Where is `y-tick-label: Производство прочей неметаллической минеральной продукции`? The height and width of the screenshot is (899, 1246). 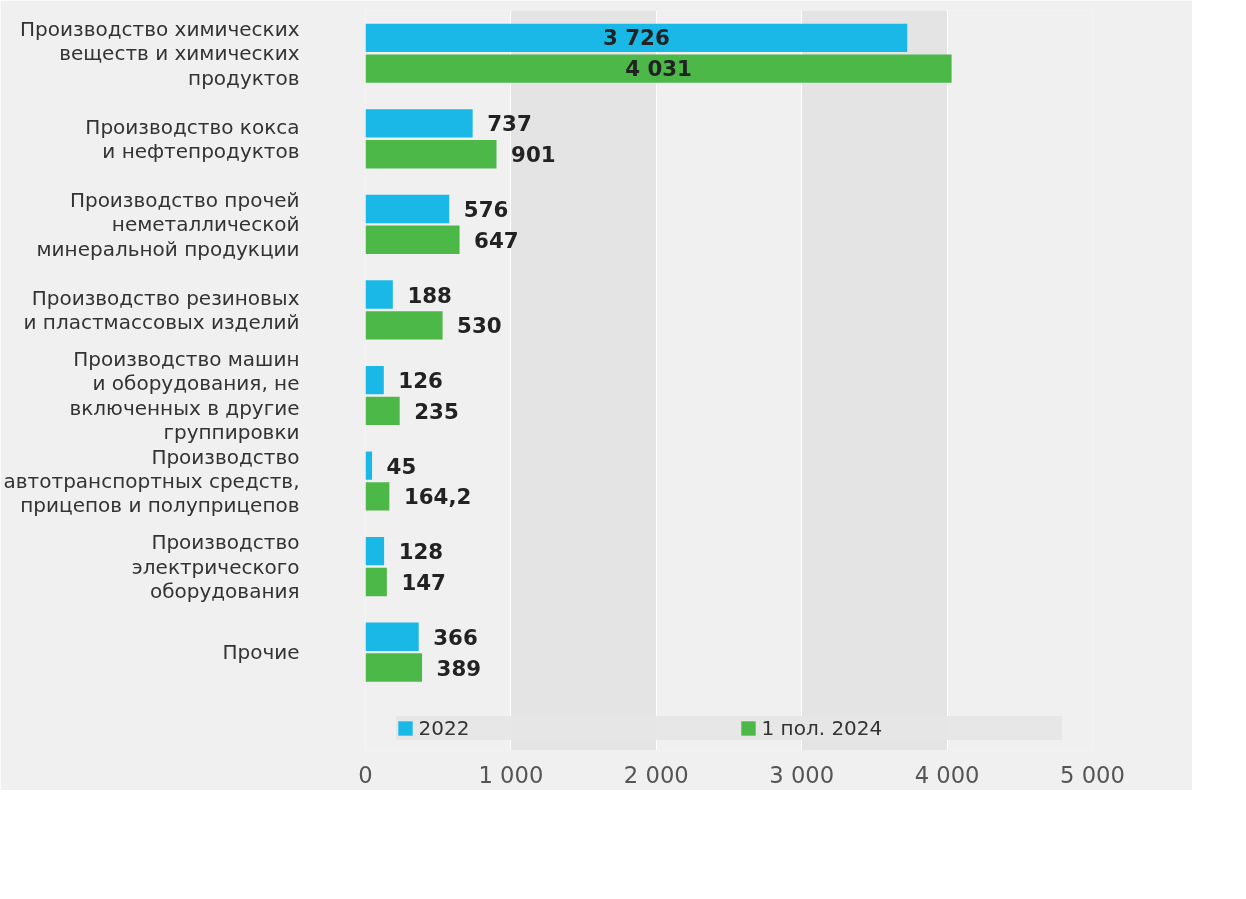
y-tick-label: Производство прочей неметаллической минеральной продукции is located at coordinates (168, 224).